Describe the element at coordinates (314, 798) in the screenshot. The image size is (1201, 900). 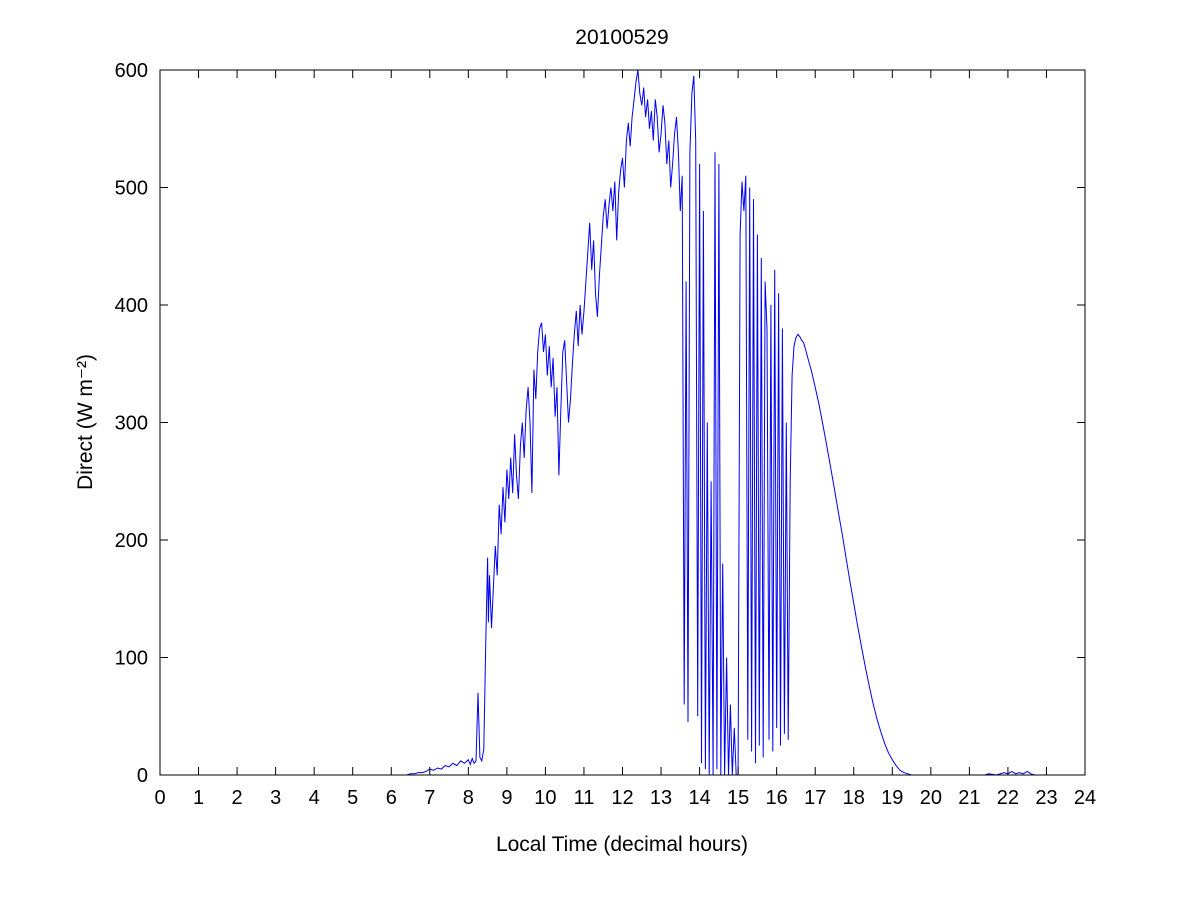
I see `x-tick-label: 4` at that location.